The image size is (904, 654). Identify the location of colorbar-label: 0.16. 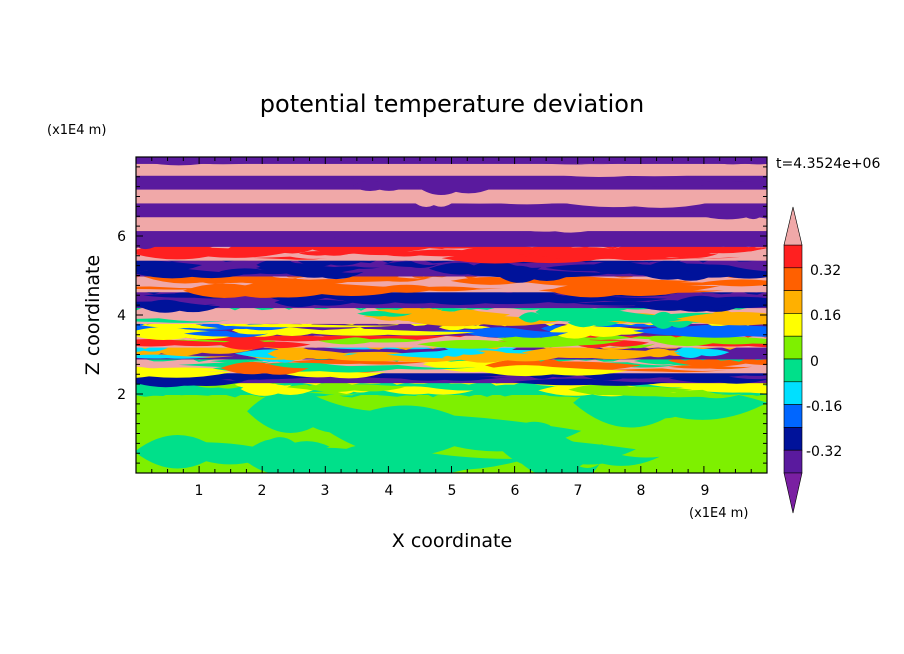
(825, 316).